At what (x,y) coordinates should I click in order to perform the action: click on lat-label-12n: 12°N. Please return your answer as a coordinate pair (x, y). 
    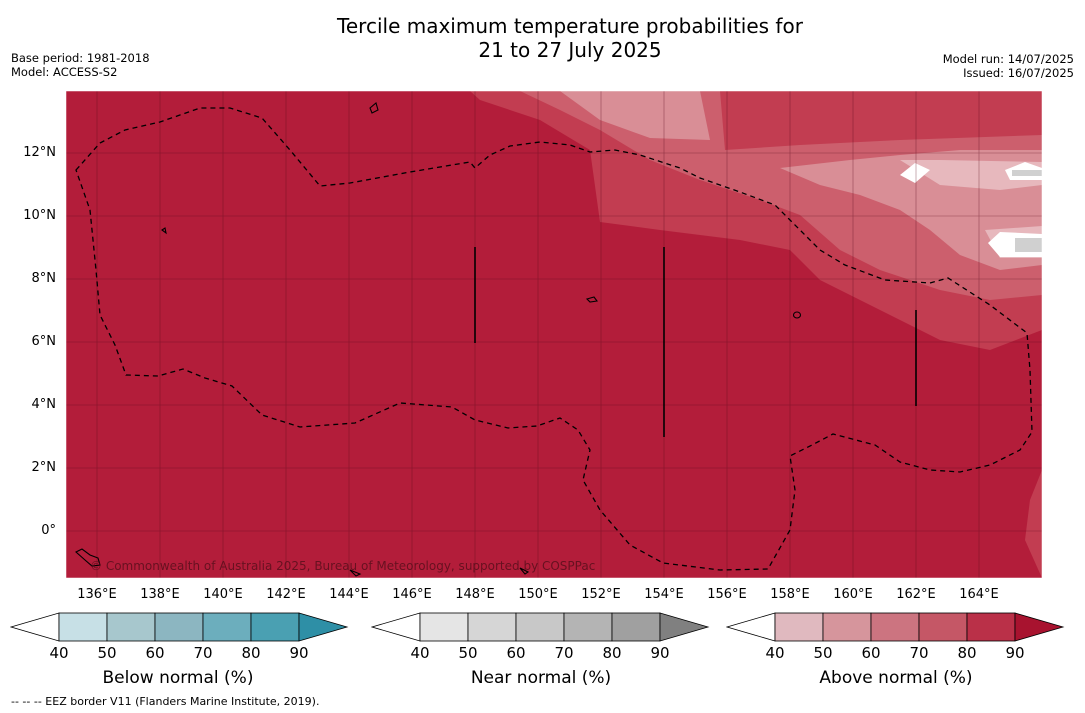
    Looking at the image, I should click on (39, 152).